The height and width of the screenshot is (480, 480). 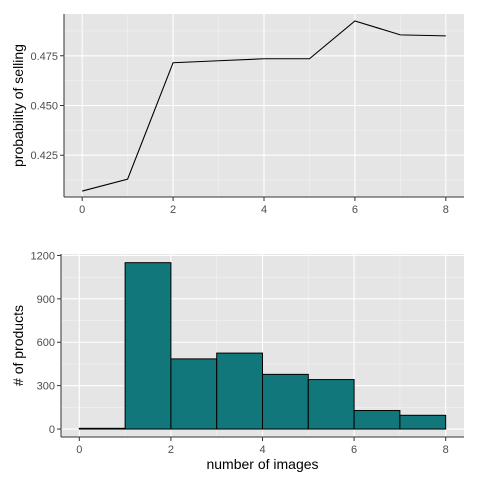 What do you see at coordinates (52, 430) in the screenshot?
I see `y-tick-label: 0` at bounding box center [52, 430].